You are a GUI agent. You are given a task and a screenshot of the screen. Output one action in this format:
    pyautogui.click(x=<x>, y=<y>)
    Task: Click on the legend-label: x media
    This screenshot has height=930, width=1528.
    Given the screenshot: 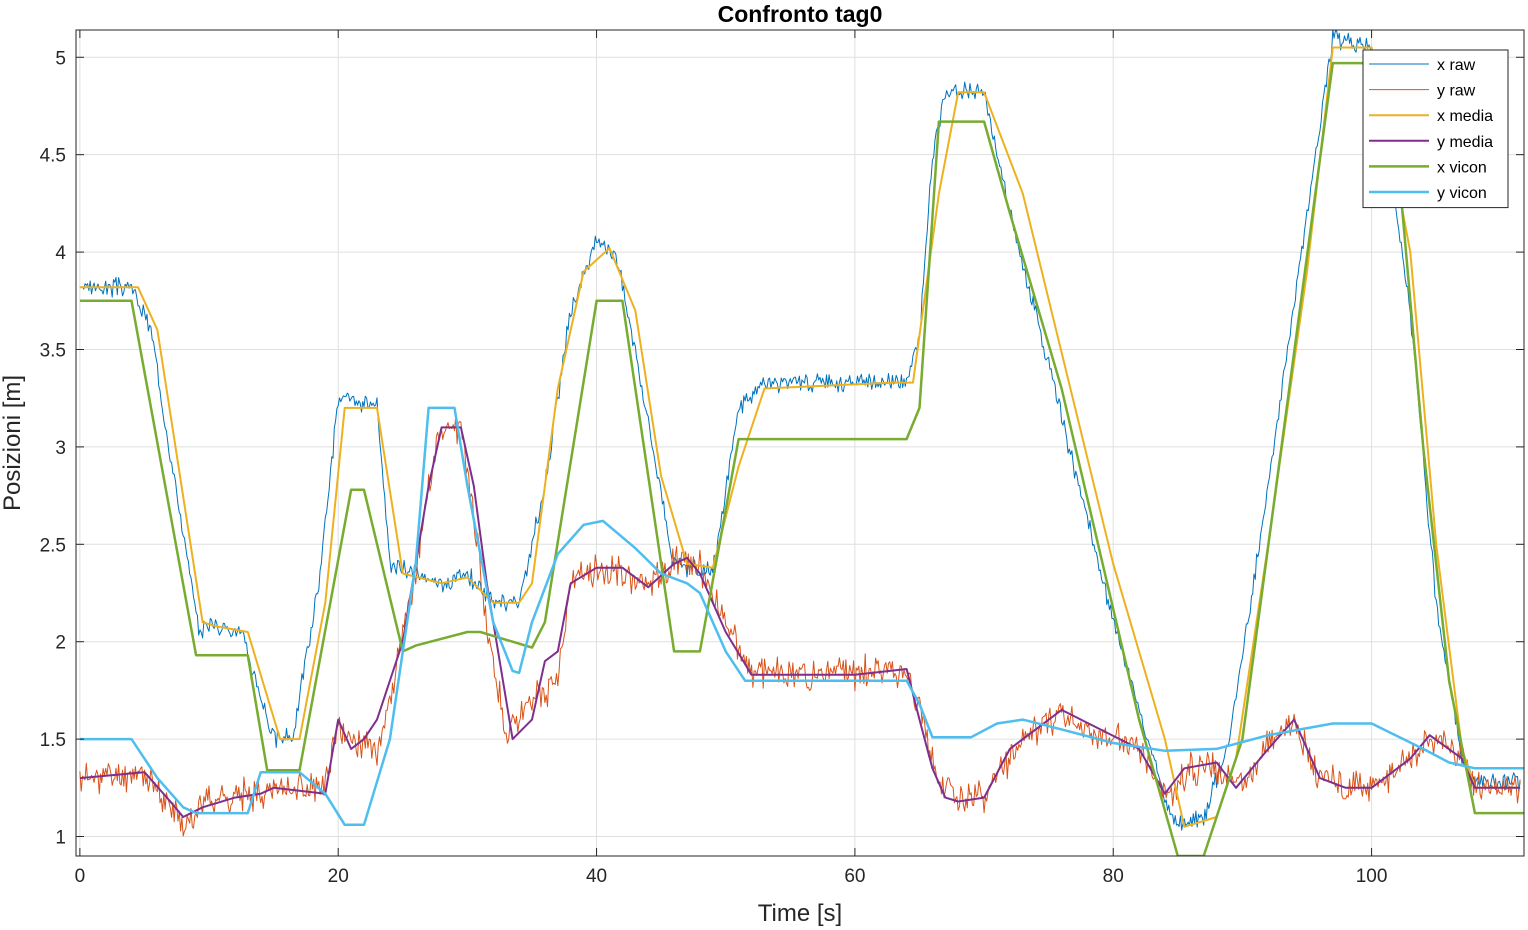 What is the action you would take?
    pyautogui.click(x=1465, y=116)
    